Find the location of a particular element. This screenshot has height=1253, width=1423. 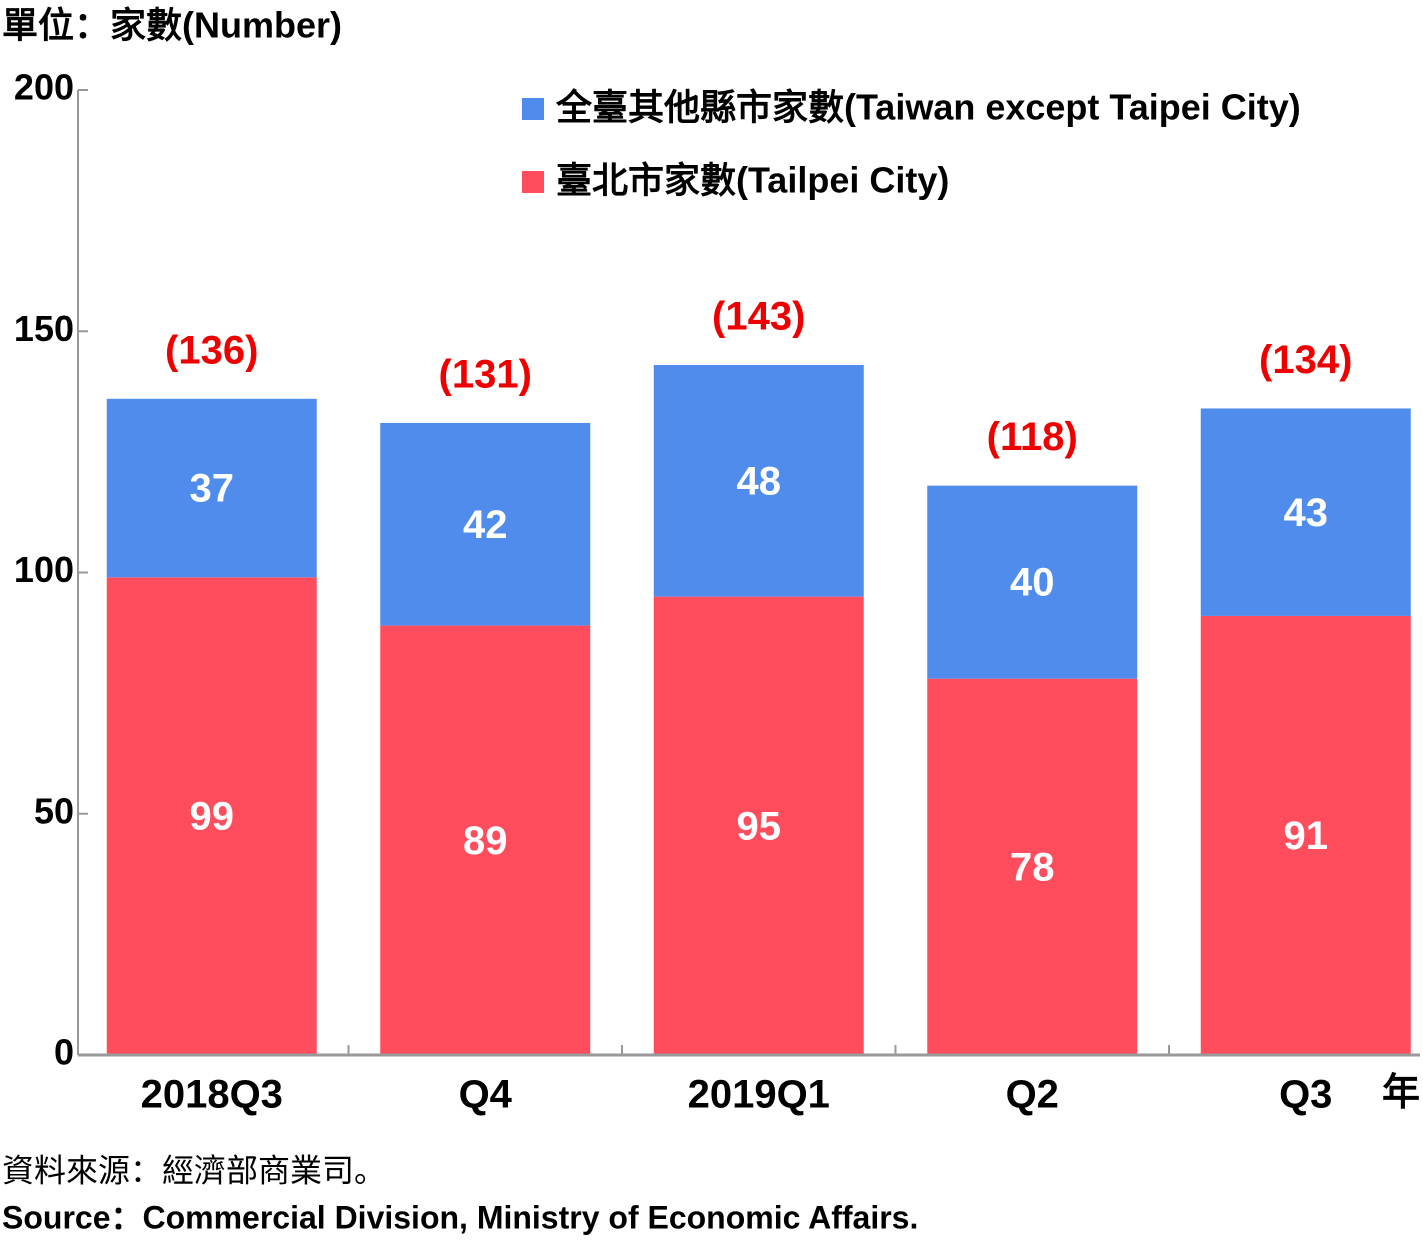

total-label: (136) is located at coordinates (211, 350).